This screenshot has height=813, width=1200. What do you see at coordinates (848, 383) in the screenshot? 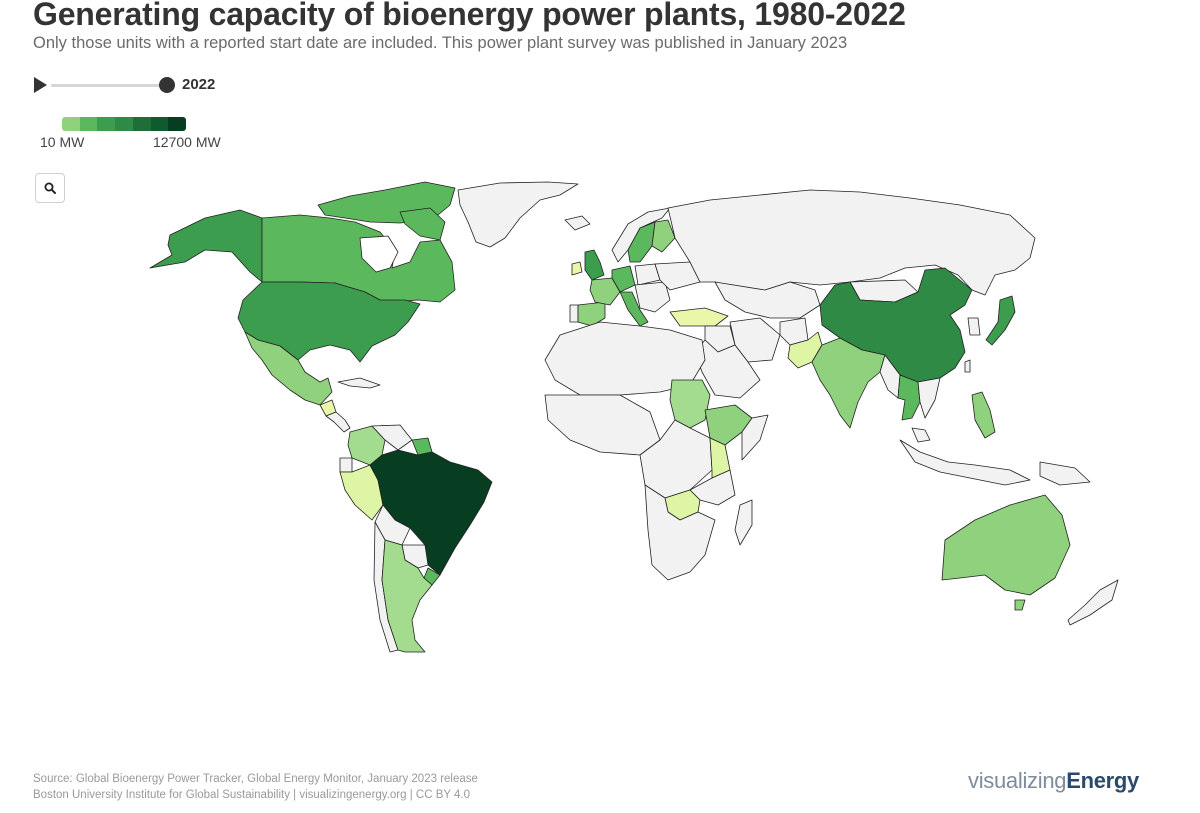
I see `country-india` at bounding box center [848, 383].